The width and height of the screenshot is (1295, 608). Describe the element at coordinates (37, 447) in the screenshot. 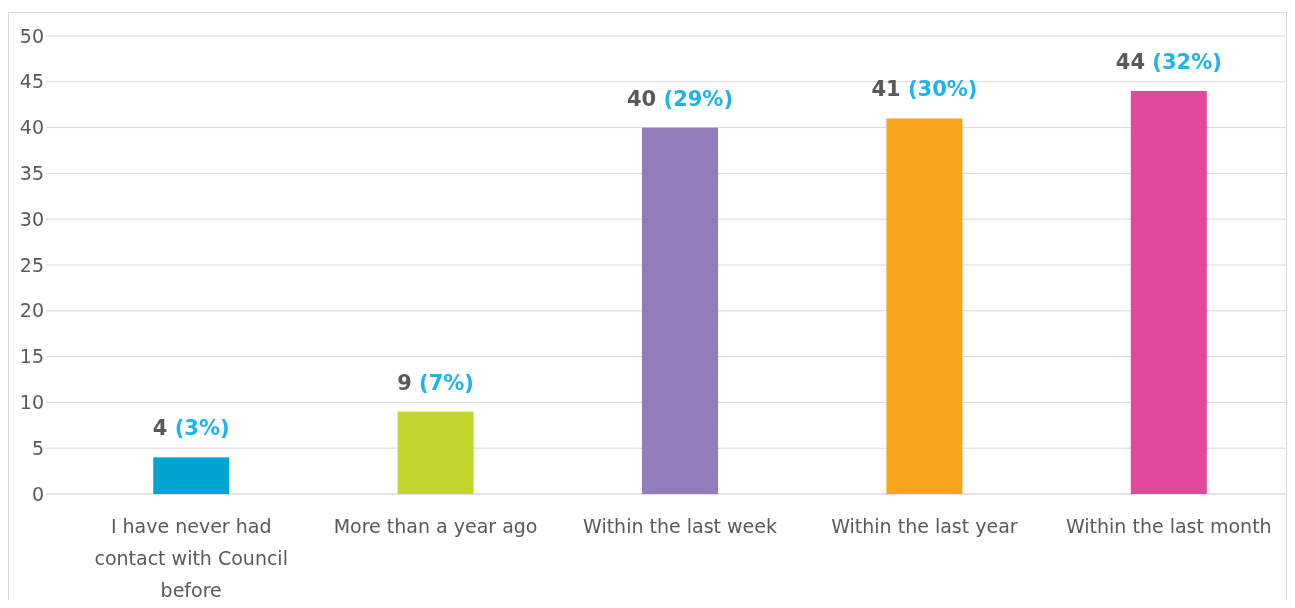

I see `y-tick-label: 5` at that location.